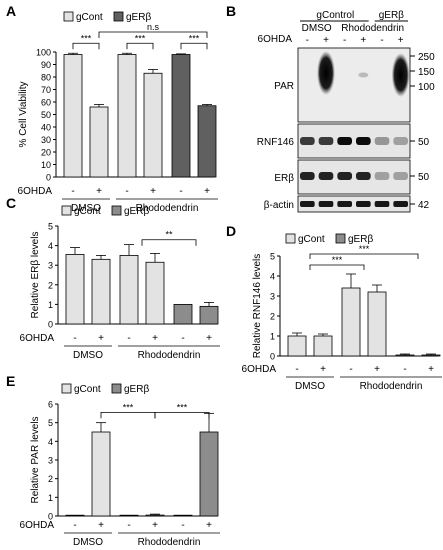  I want to click on blot-marker-label: 42, so click(424, 205).